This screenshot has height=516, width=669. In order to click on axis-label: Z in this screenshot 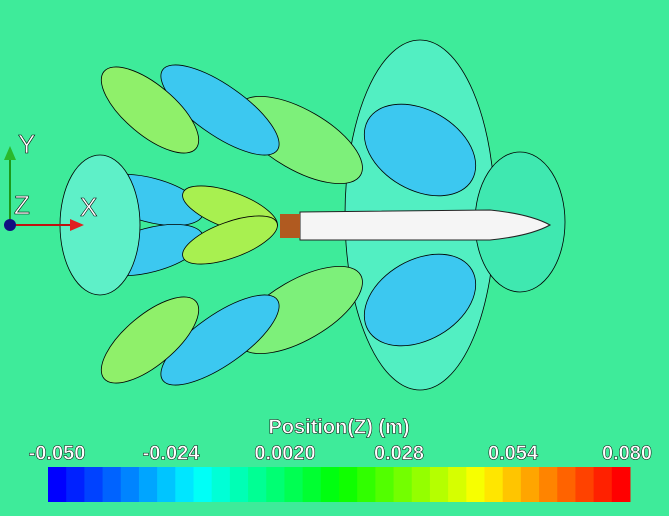, I will do `click(22, 205)`.